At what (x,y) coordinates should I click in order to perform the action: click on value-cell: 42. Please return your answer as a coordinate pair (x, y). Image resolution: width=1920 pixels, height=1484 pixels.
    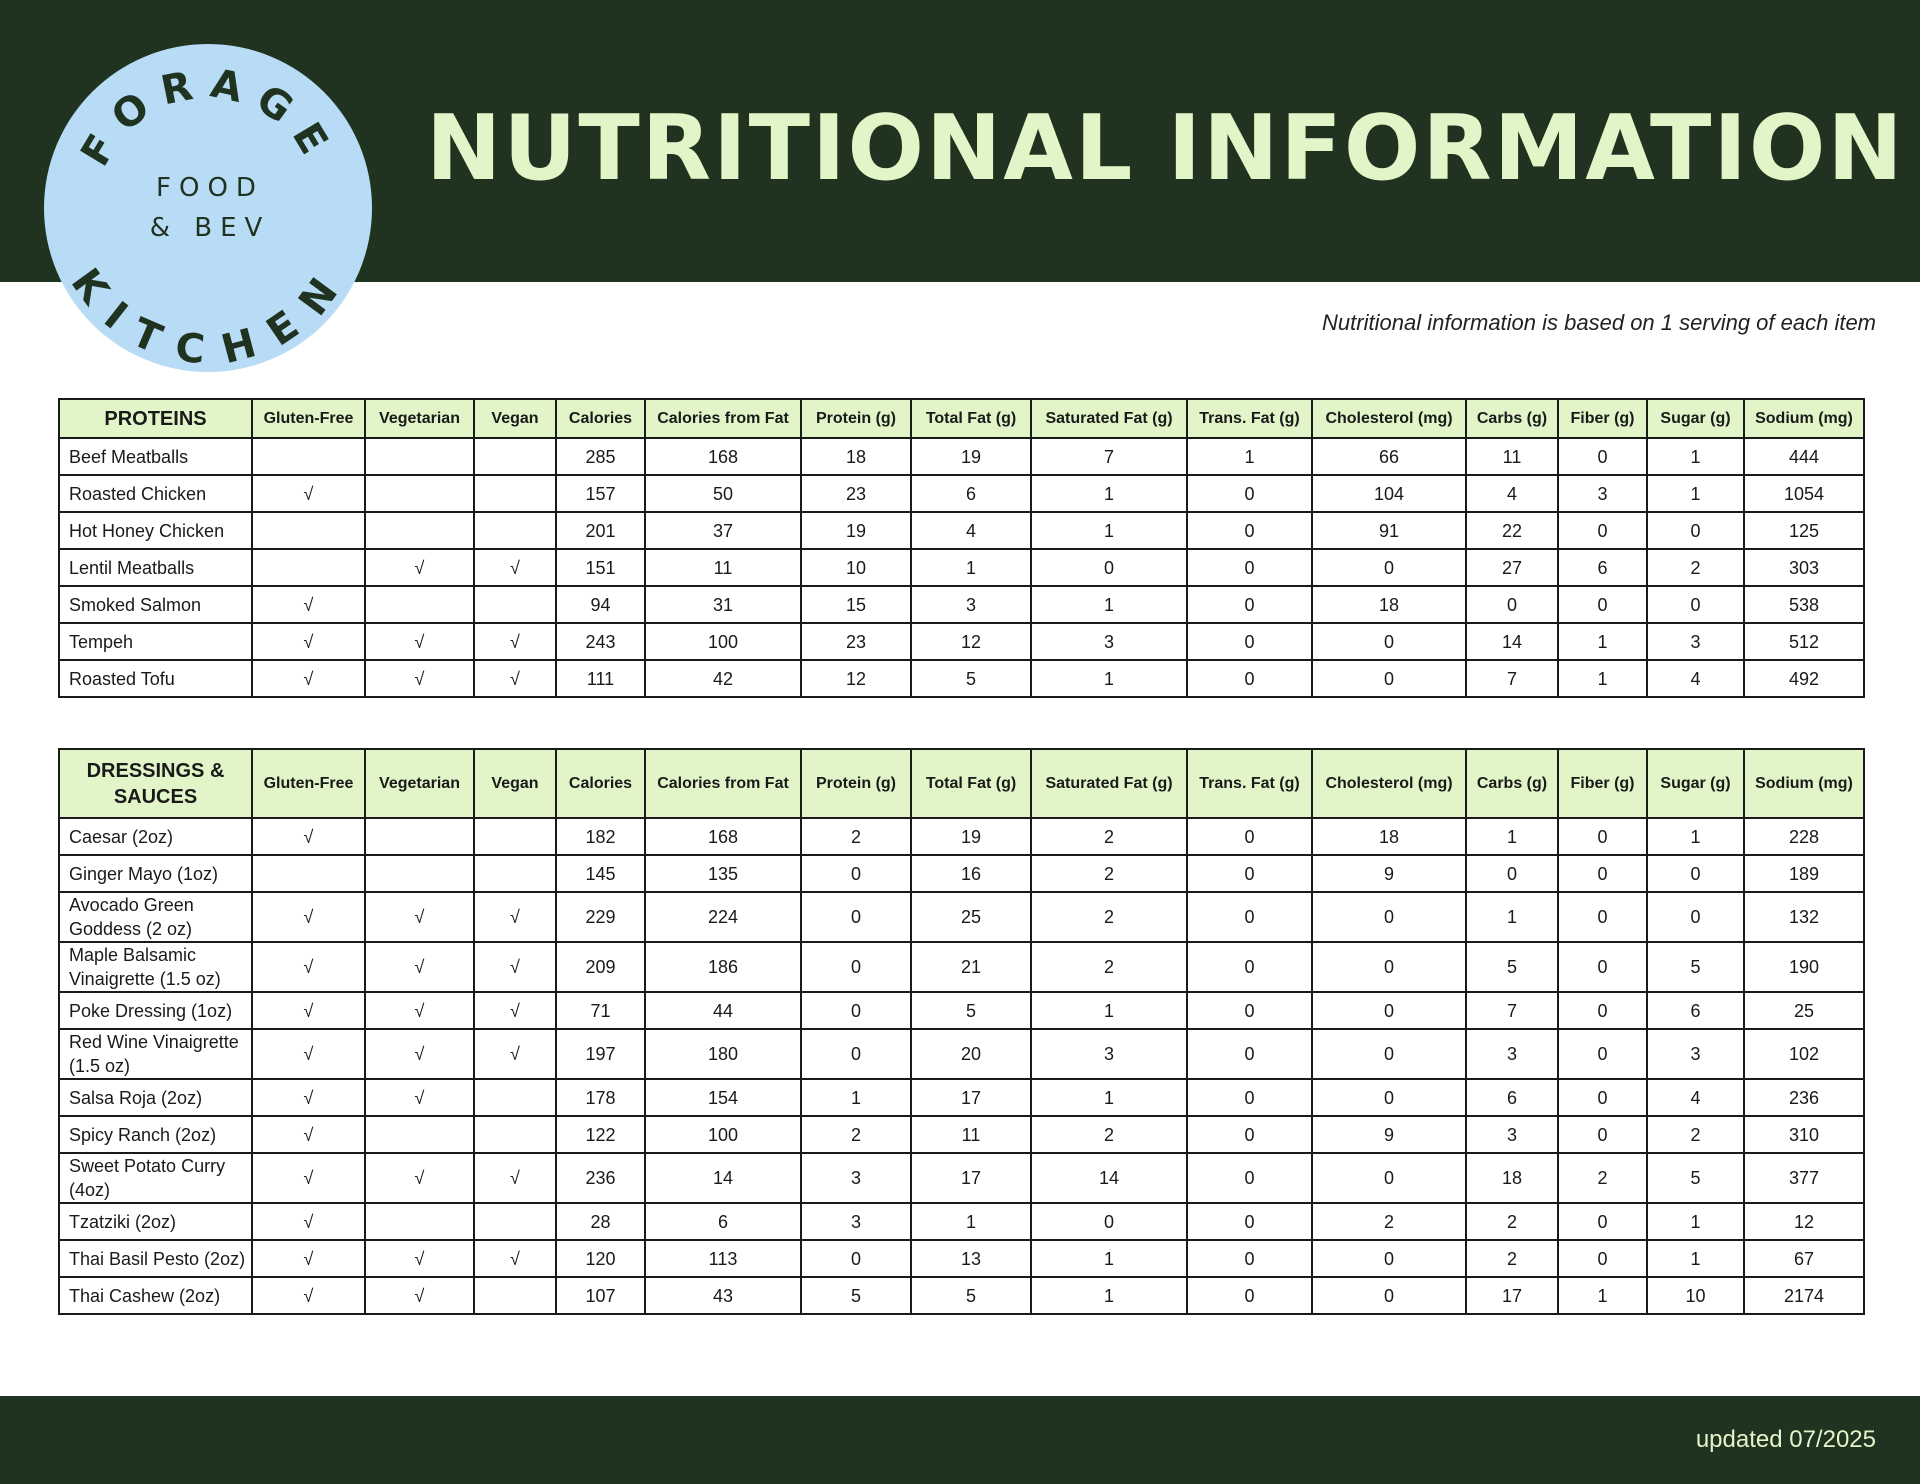
    Looking at the image, I should click on (723, 678).